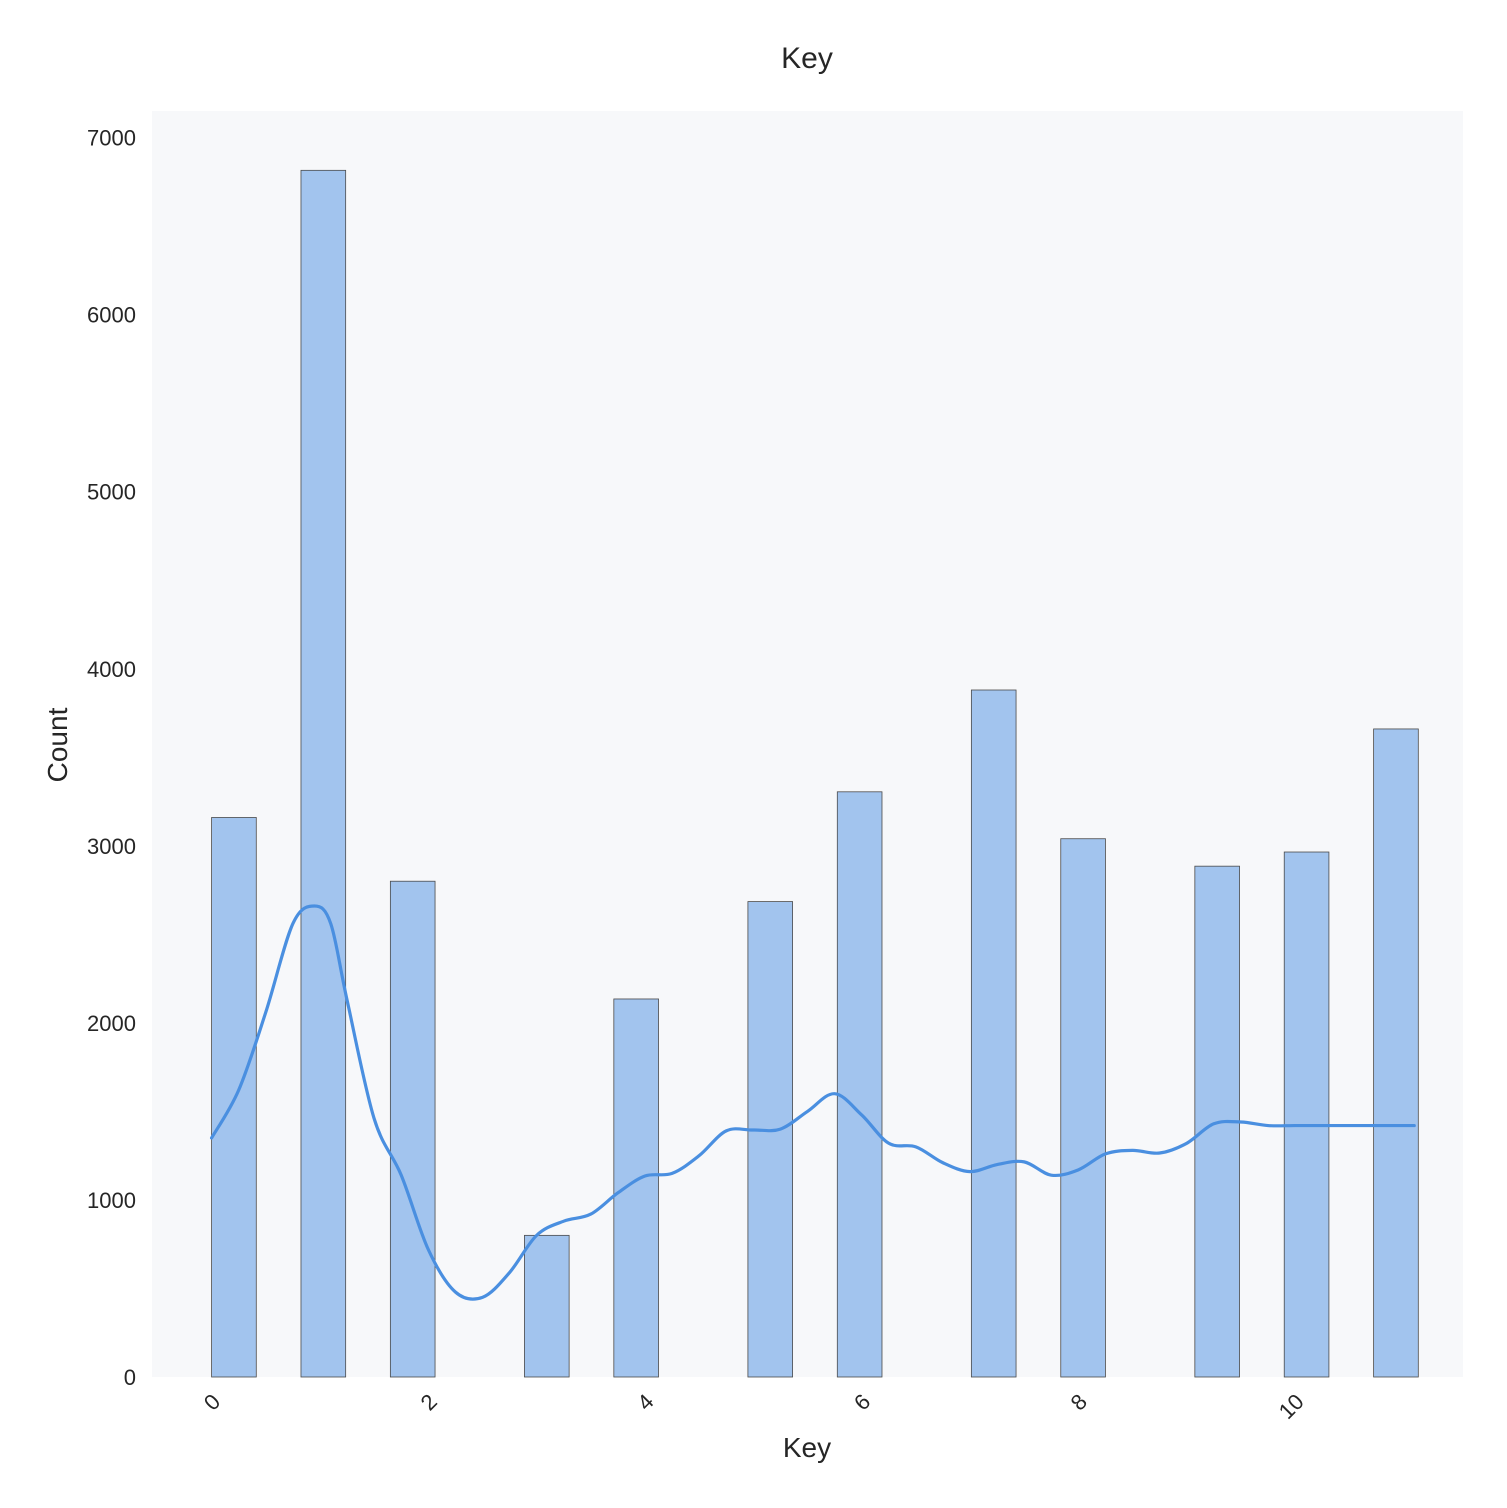 Image resolution: width=1507 pixels, height=1508 pixels. What do you see at coordinates (111, 138) in the screenshot?
I see `y-tick-label-7: 7000` at bounding box center [111, 138].